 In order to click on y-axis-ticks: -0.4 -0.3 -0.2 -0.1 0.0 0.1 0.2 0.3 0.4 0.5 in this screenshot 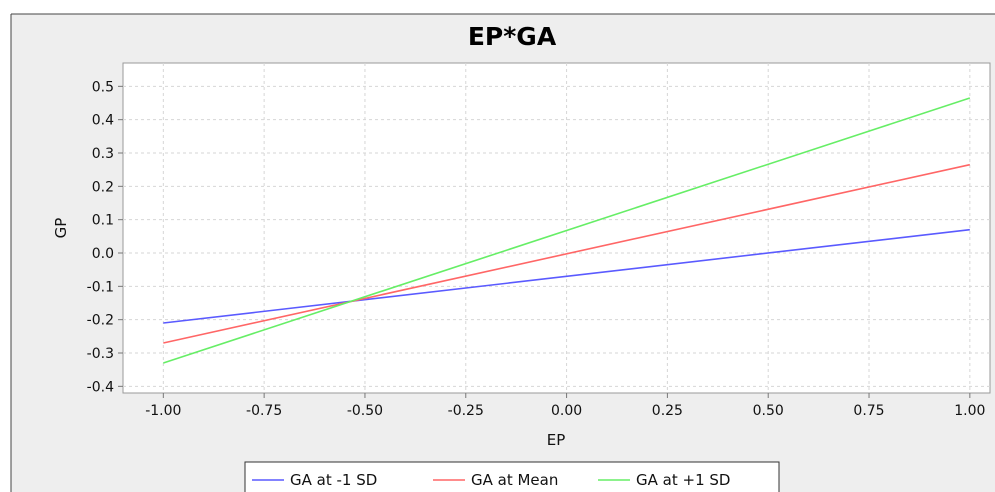, I will do `click(105, 237)`.